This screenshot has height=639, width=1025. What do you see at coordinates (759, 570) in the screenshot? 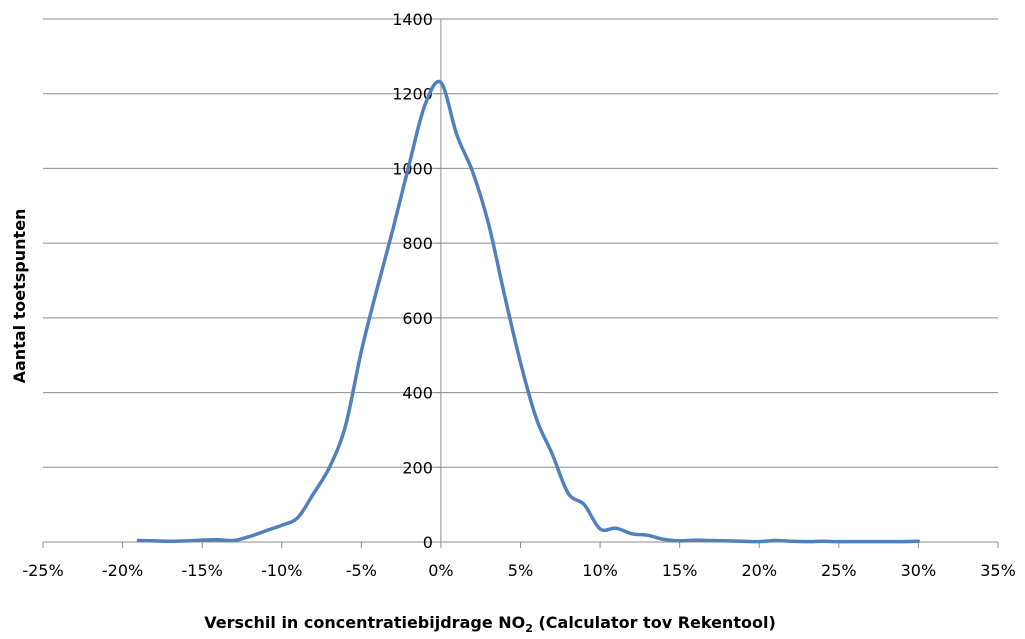
I see `x-tick-label-9: 20%` at bounding box center [759, 570].